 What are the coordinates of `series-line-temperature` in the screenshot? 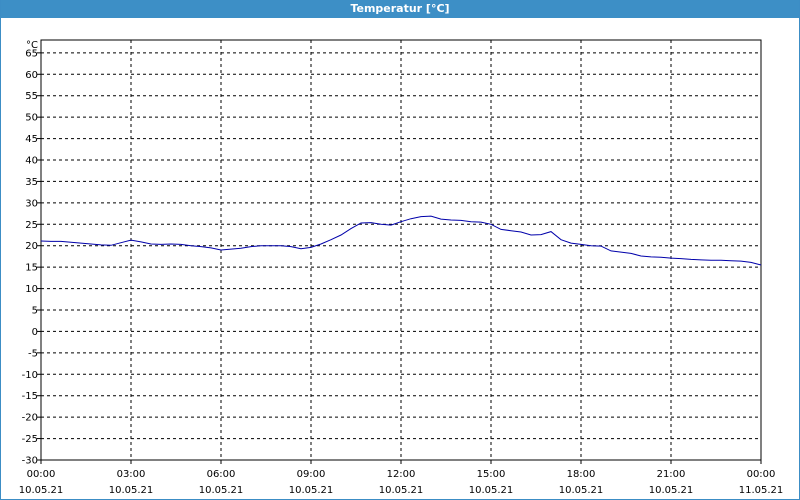 It's located at (401, 240).